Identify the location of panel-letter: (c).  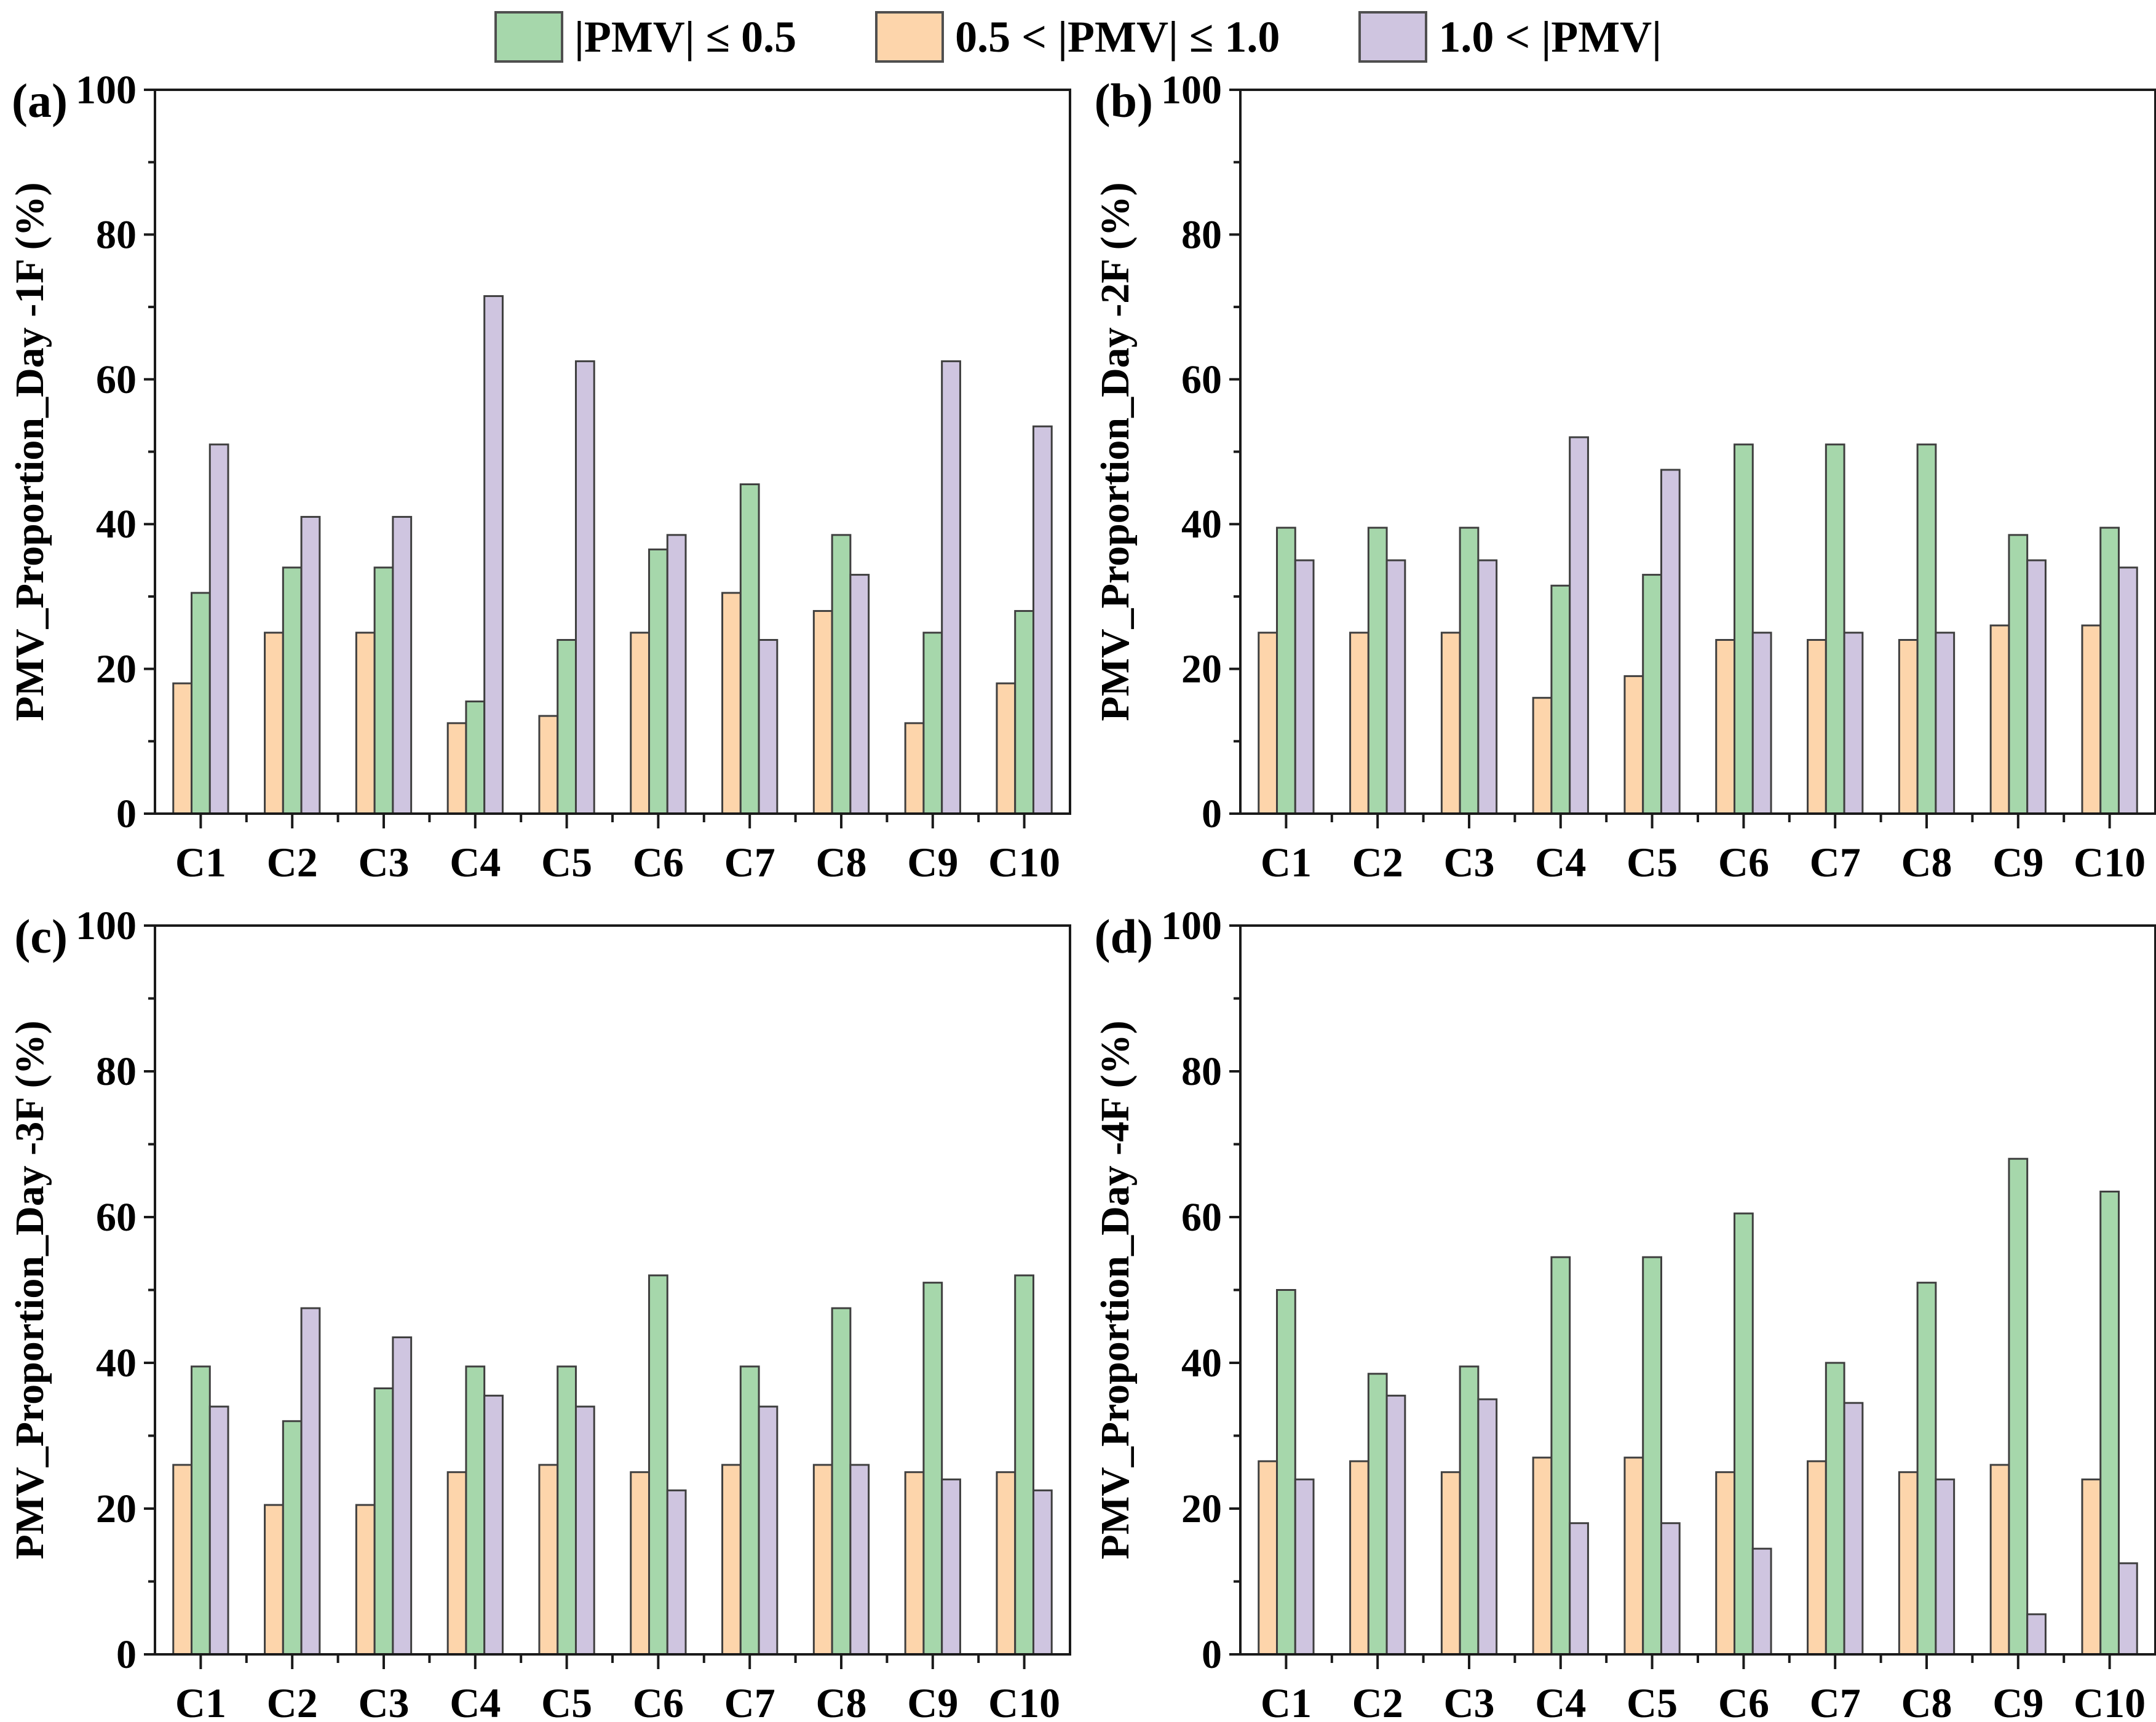
(41, 936).